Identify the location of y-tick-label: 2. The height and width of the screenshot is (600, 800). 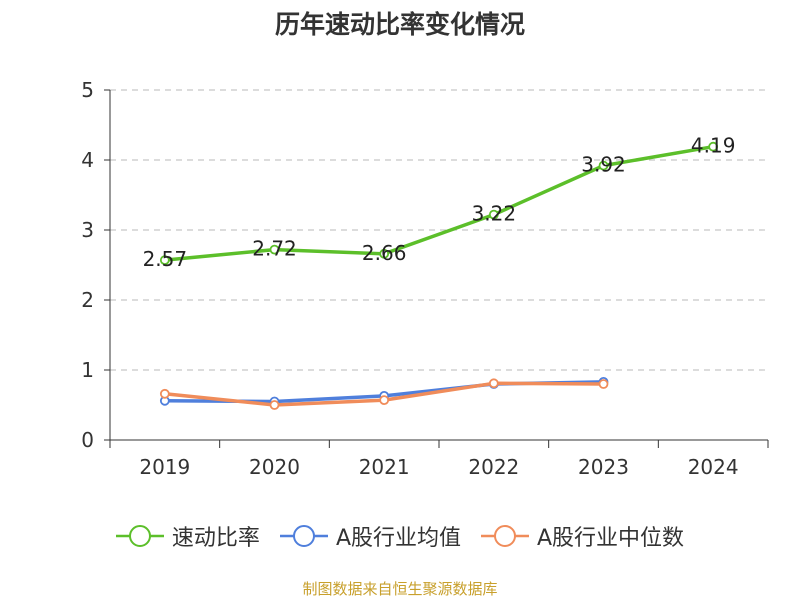
(87, 300).